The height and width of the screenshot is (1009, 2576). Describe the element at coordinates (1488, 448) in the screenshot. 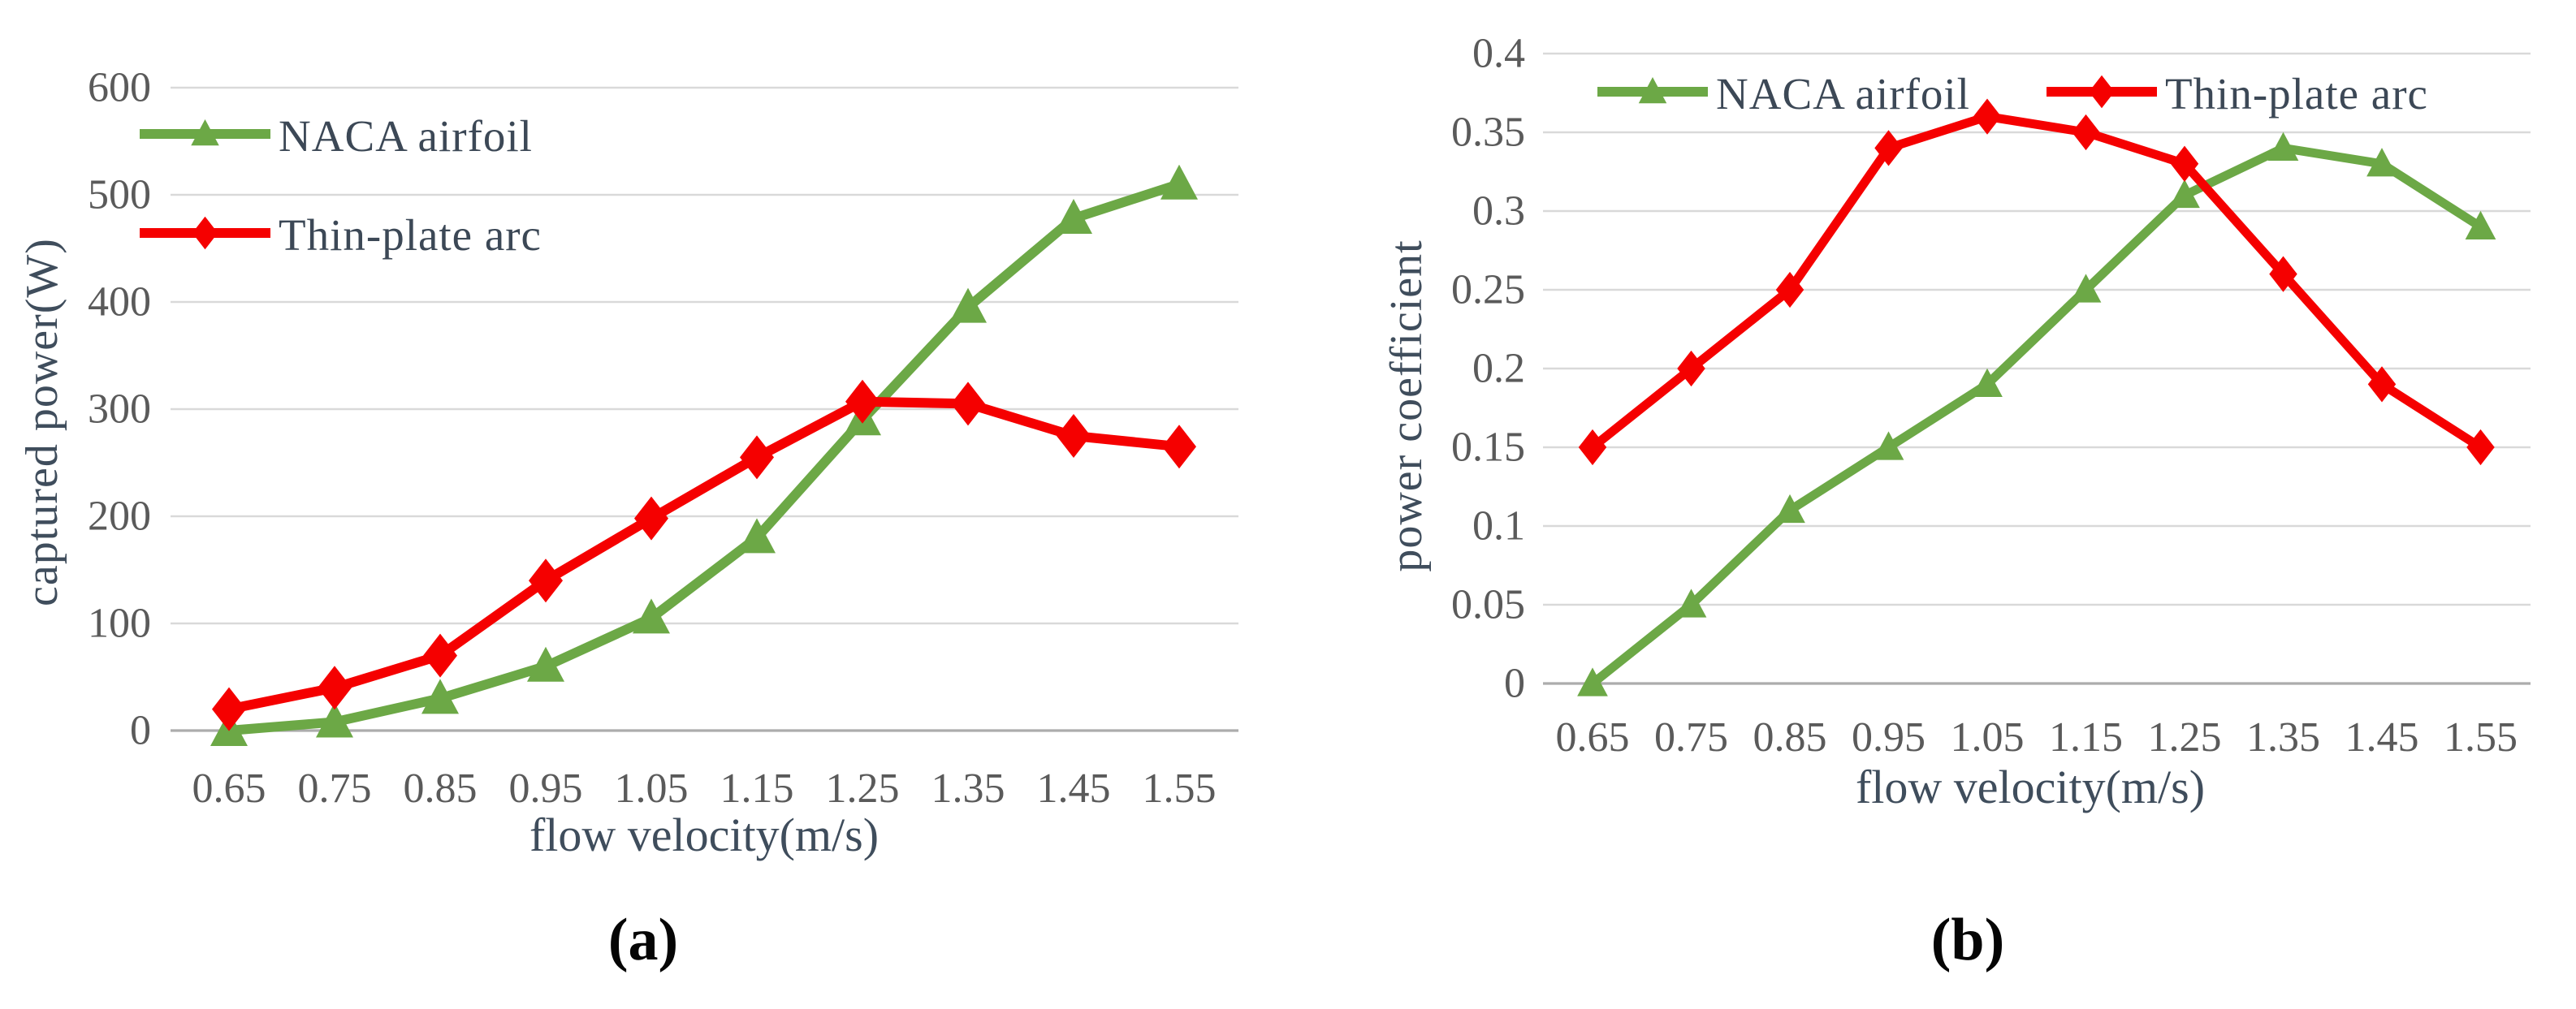

I see `y-tick-label: 0.15` at that location.